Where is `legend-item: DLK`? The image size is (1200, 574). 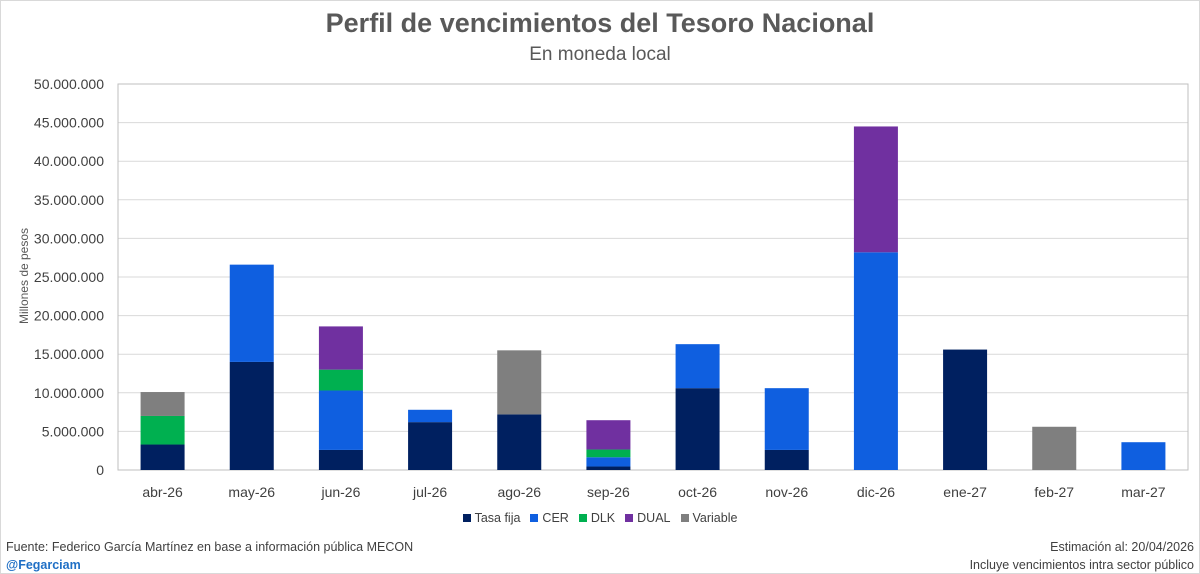
legend-item: DLK is located at coordinates (597, 518).